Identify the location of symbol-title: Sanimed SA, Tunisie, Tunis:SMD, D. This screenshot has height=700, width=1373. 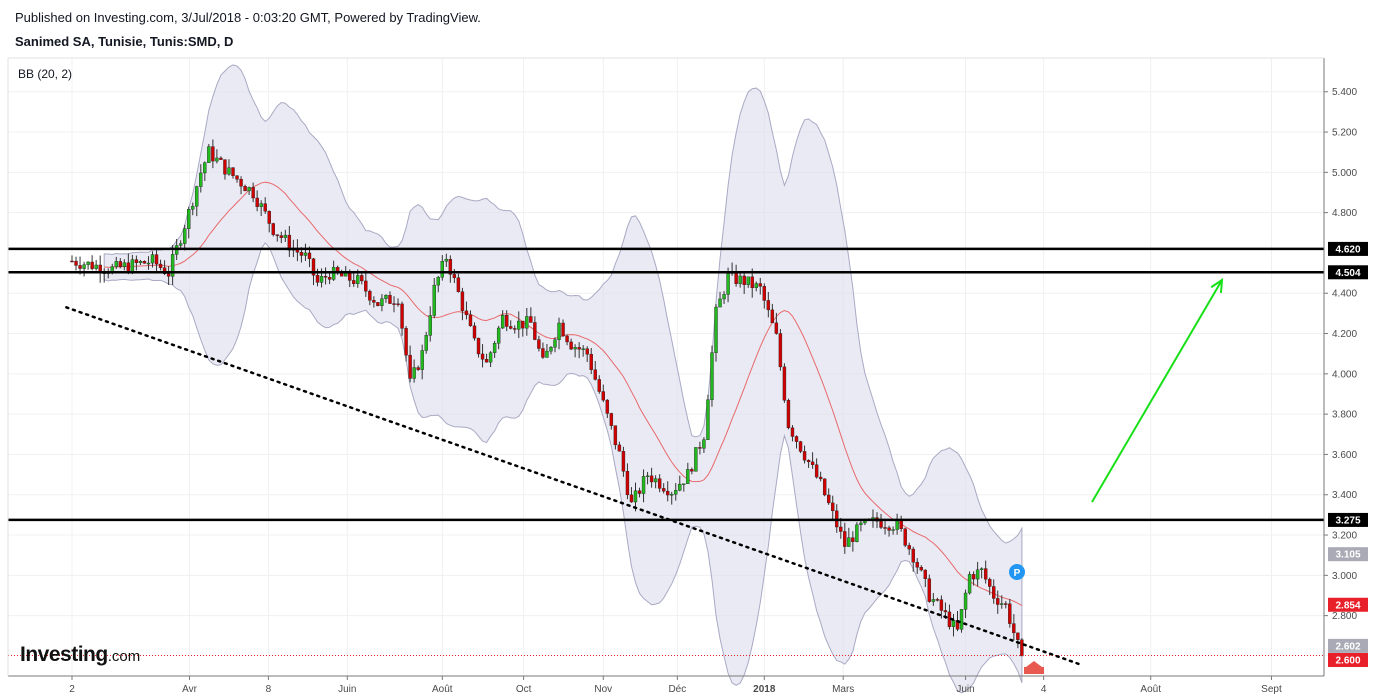
(124, 41).